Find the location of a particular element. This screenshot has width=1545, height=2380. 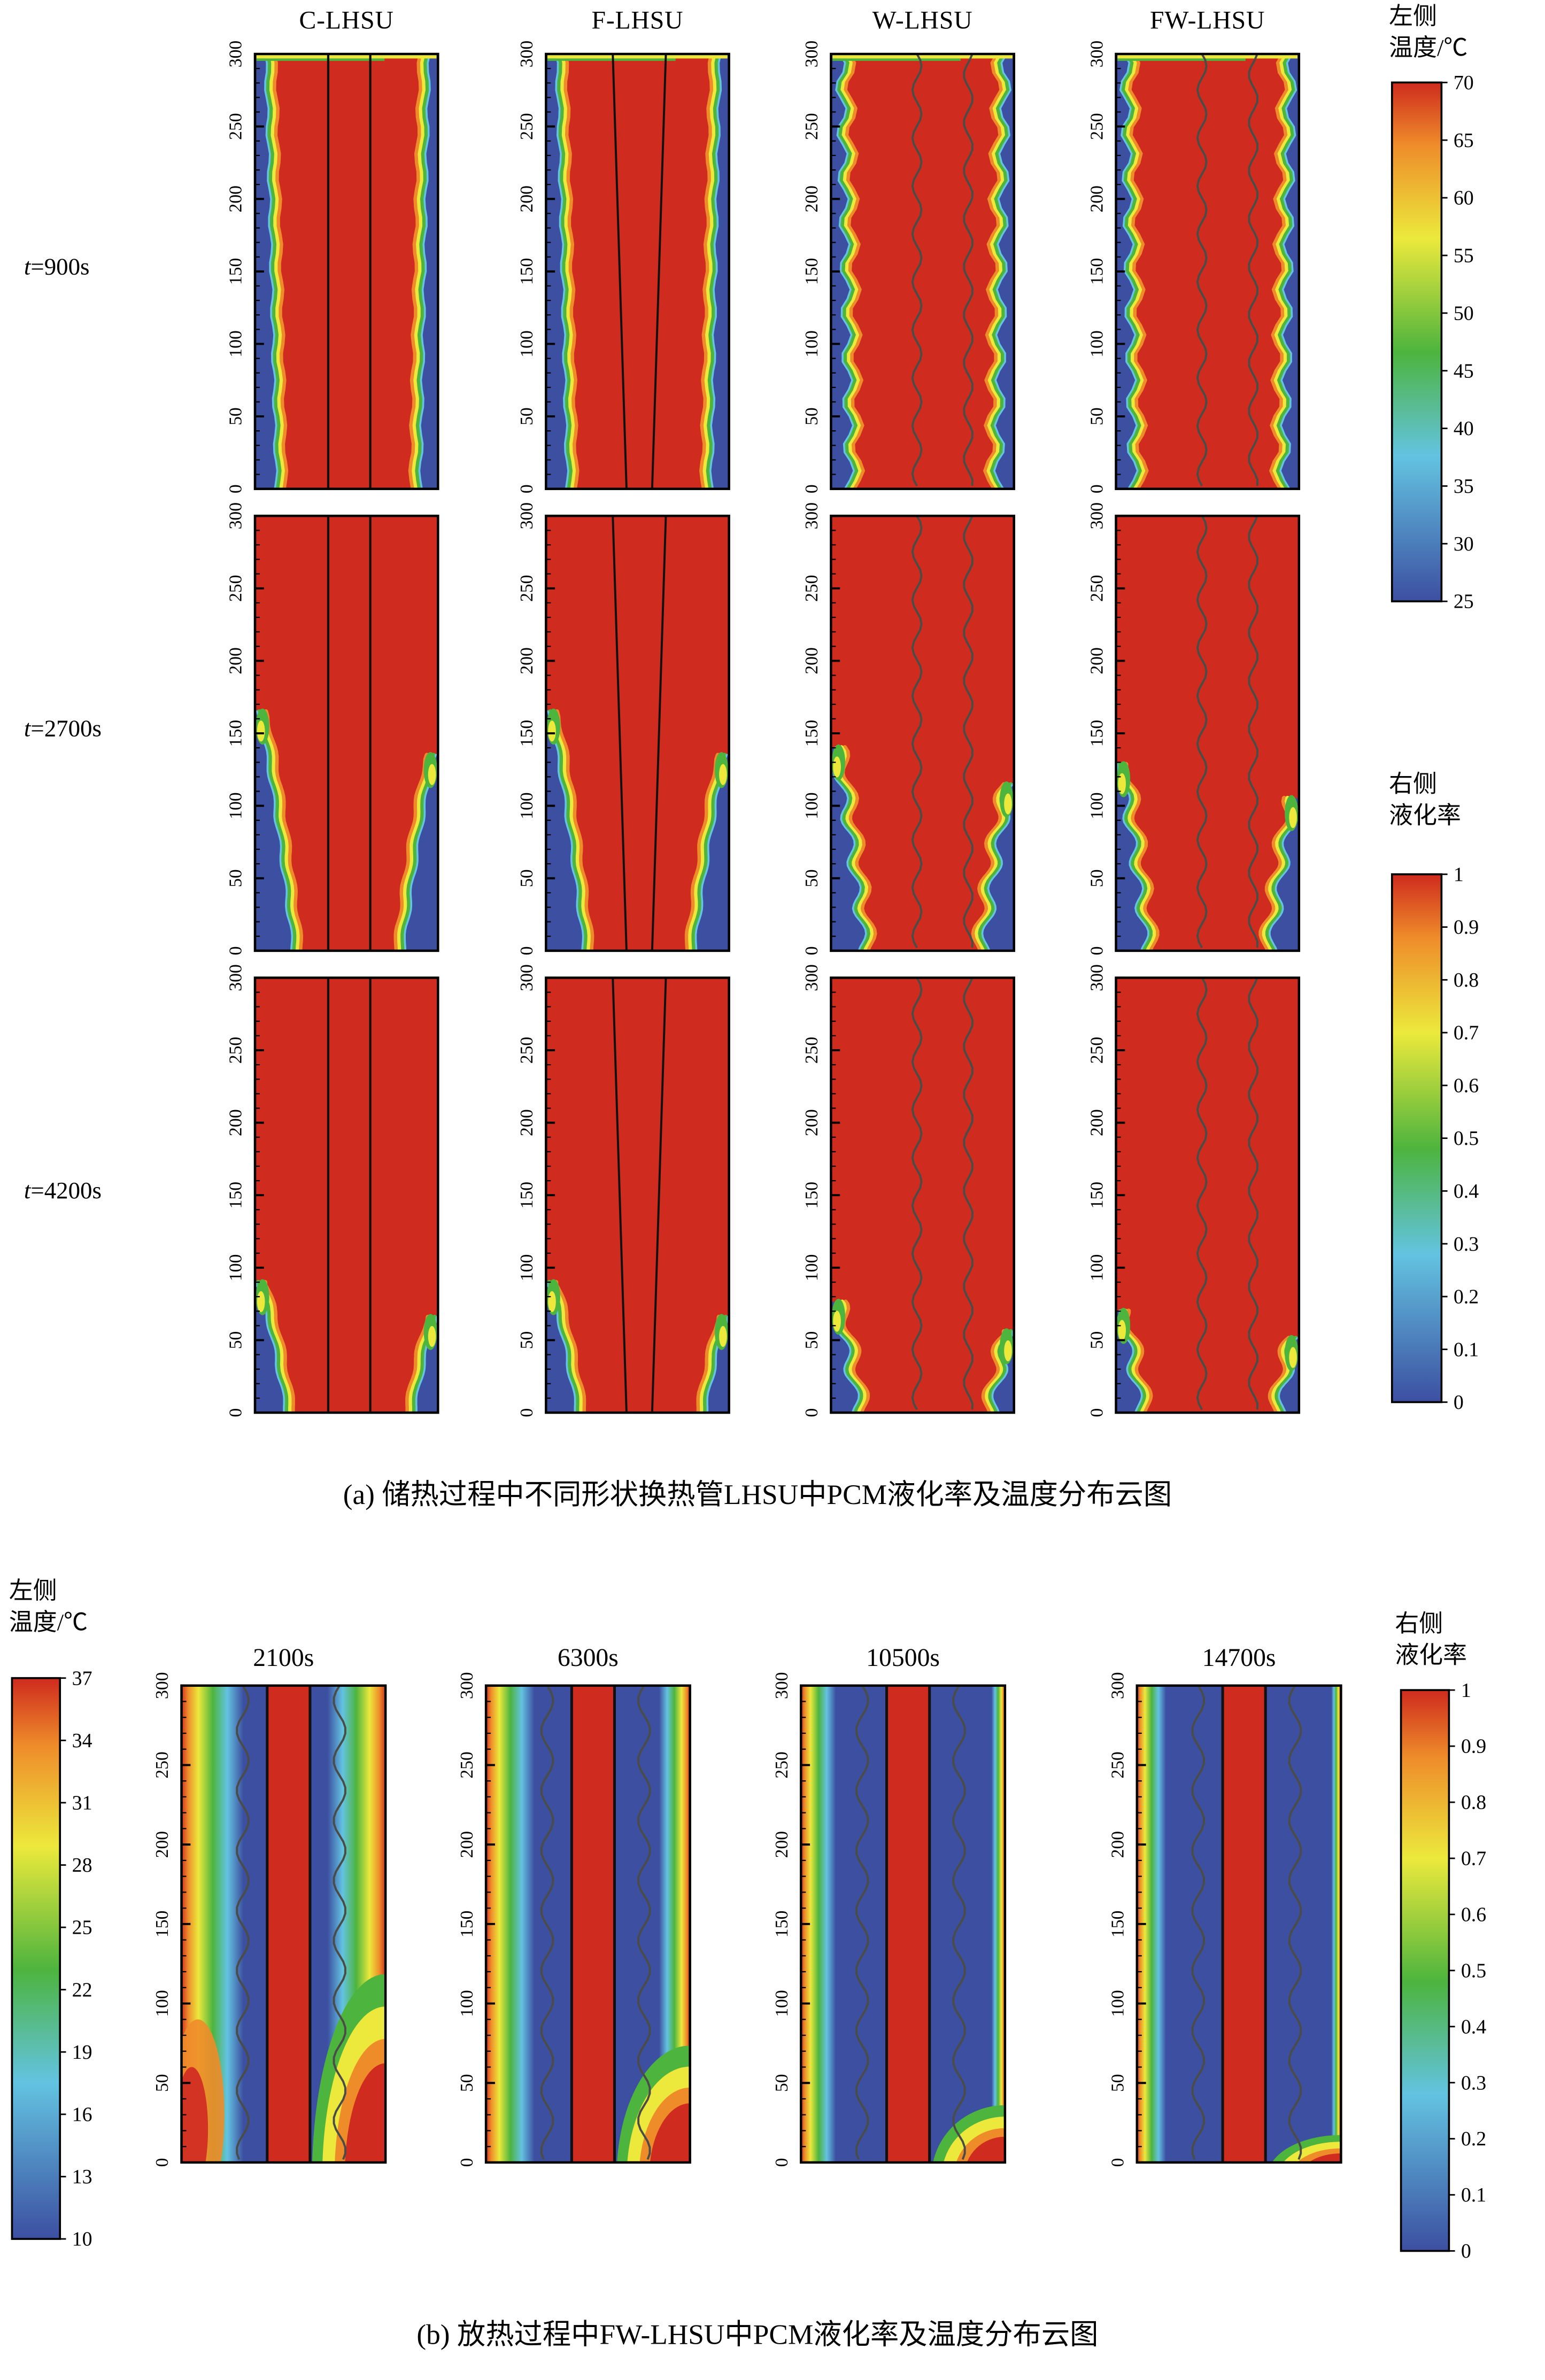

panel-title-6300s: 6300s is located at coordinates (588, 1657).